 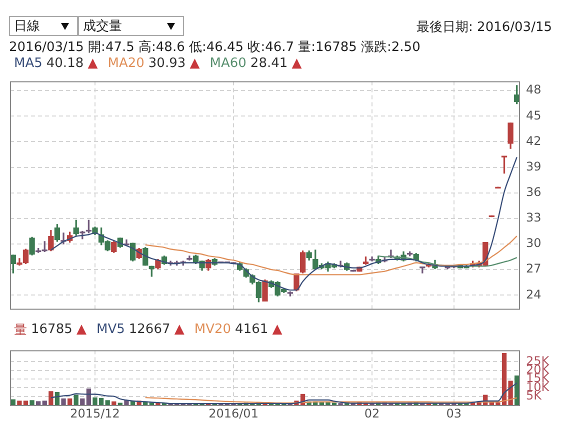 I want to click on text: 30.93 ▲, so click(x=174, y=63).